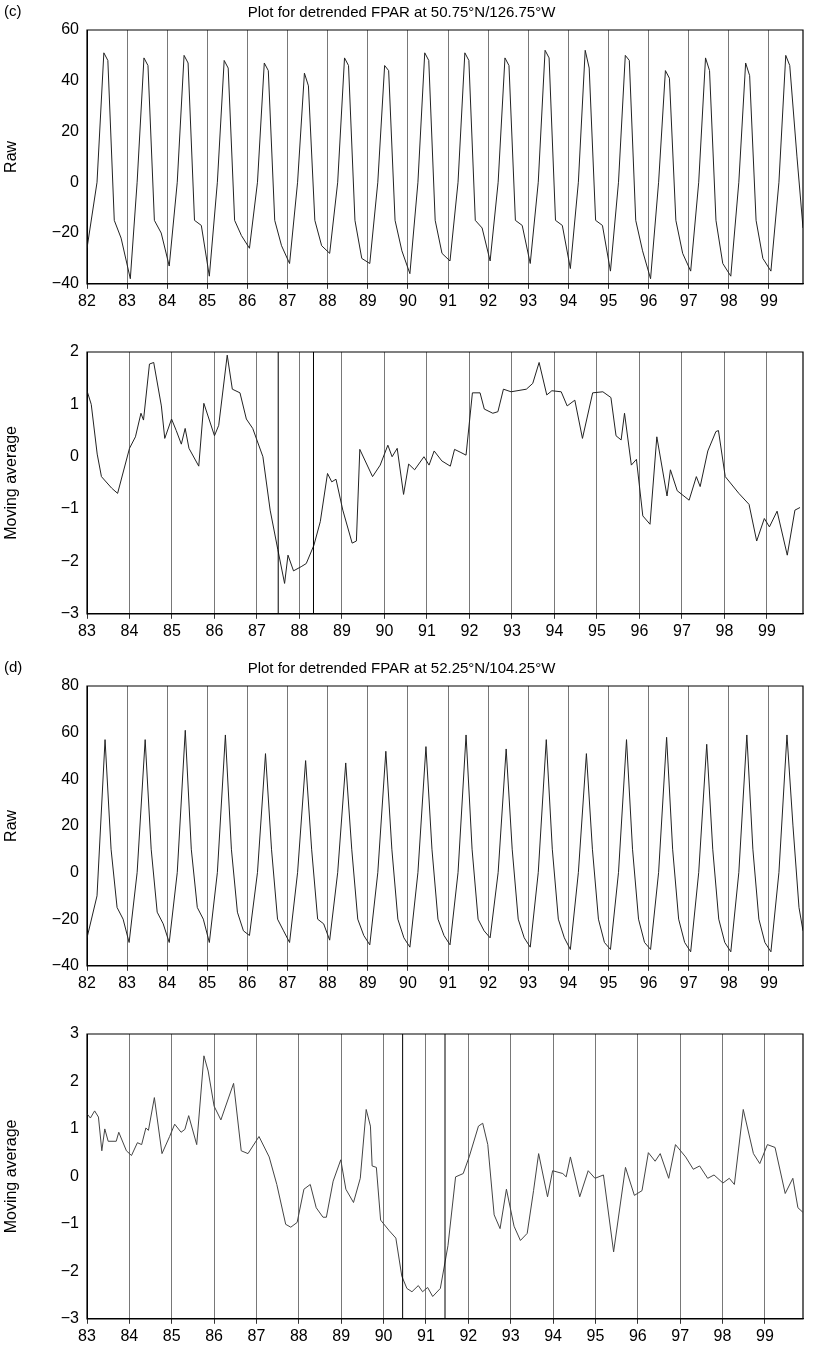 The height and width of the screenshot is (1353, 824). What do you see at coordinates (13, 10) in the screenshot?
I see `text: (c)` at bounding box center [13, 10].